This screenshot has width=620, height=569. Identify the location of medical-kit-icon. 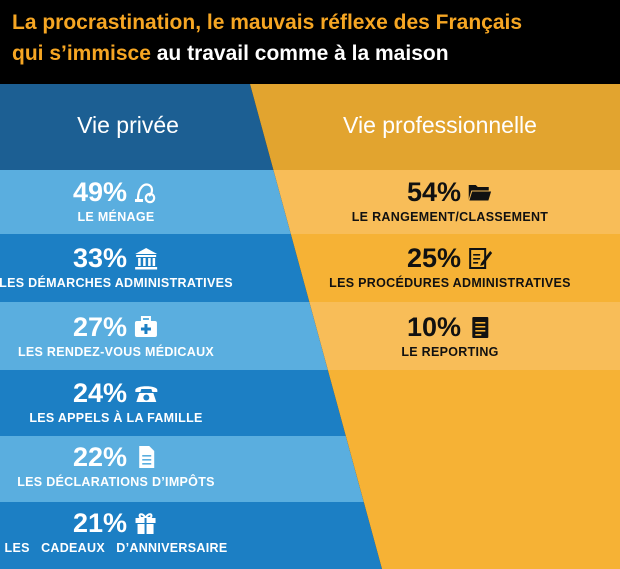
(146, 327).